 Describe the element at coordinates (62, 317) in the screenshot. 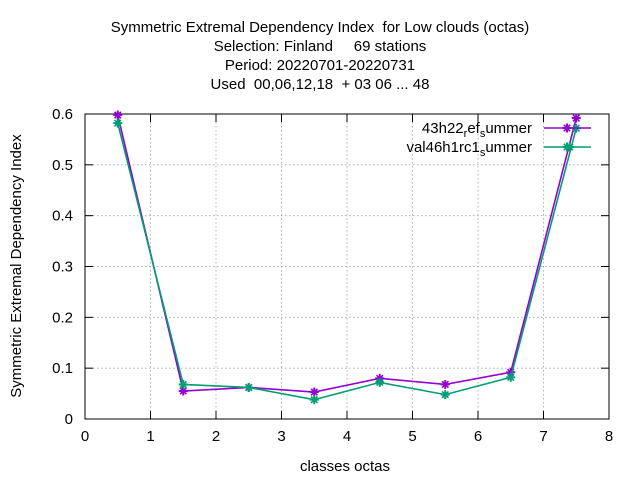

I see `y-tick-label: 0.2` at that location.